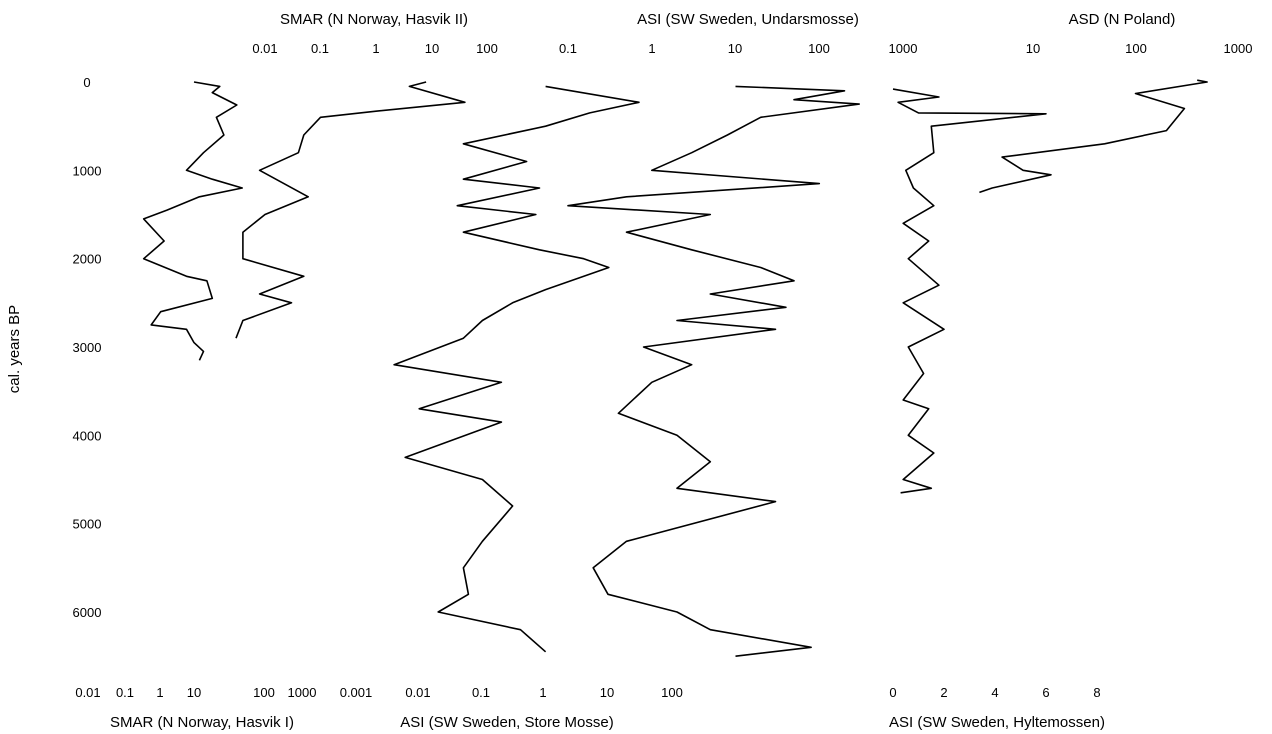 The height and width of the screenshot is (734, 1272). I want to click on poland-x-tick-label: 1000, so click(1238, 48).